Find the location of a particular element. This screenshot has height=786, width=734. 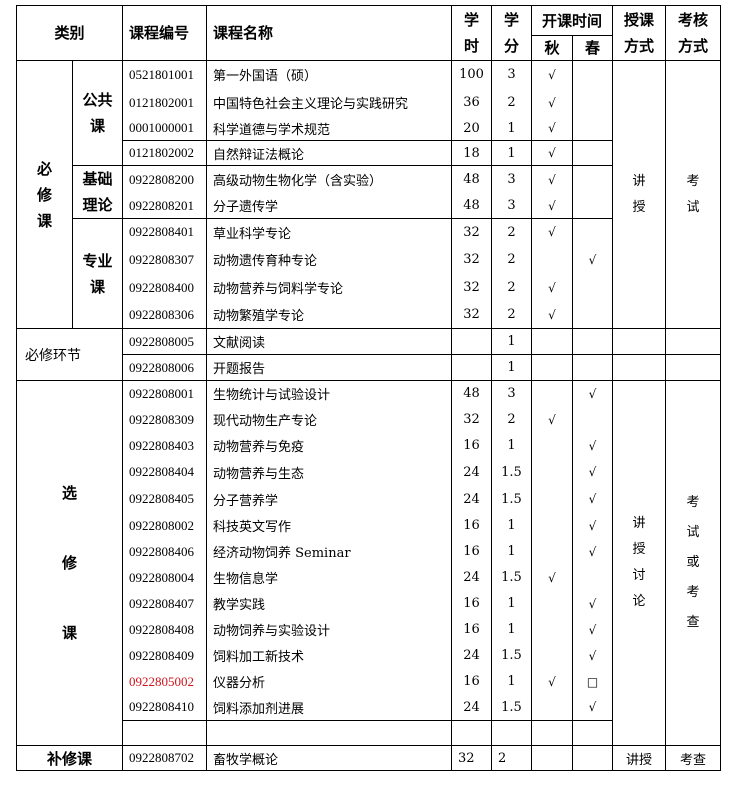

course-name: 科技英文写作 is located at coordinates (329, 525).